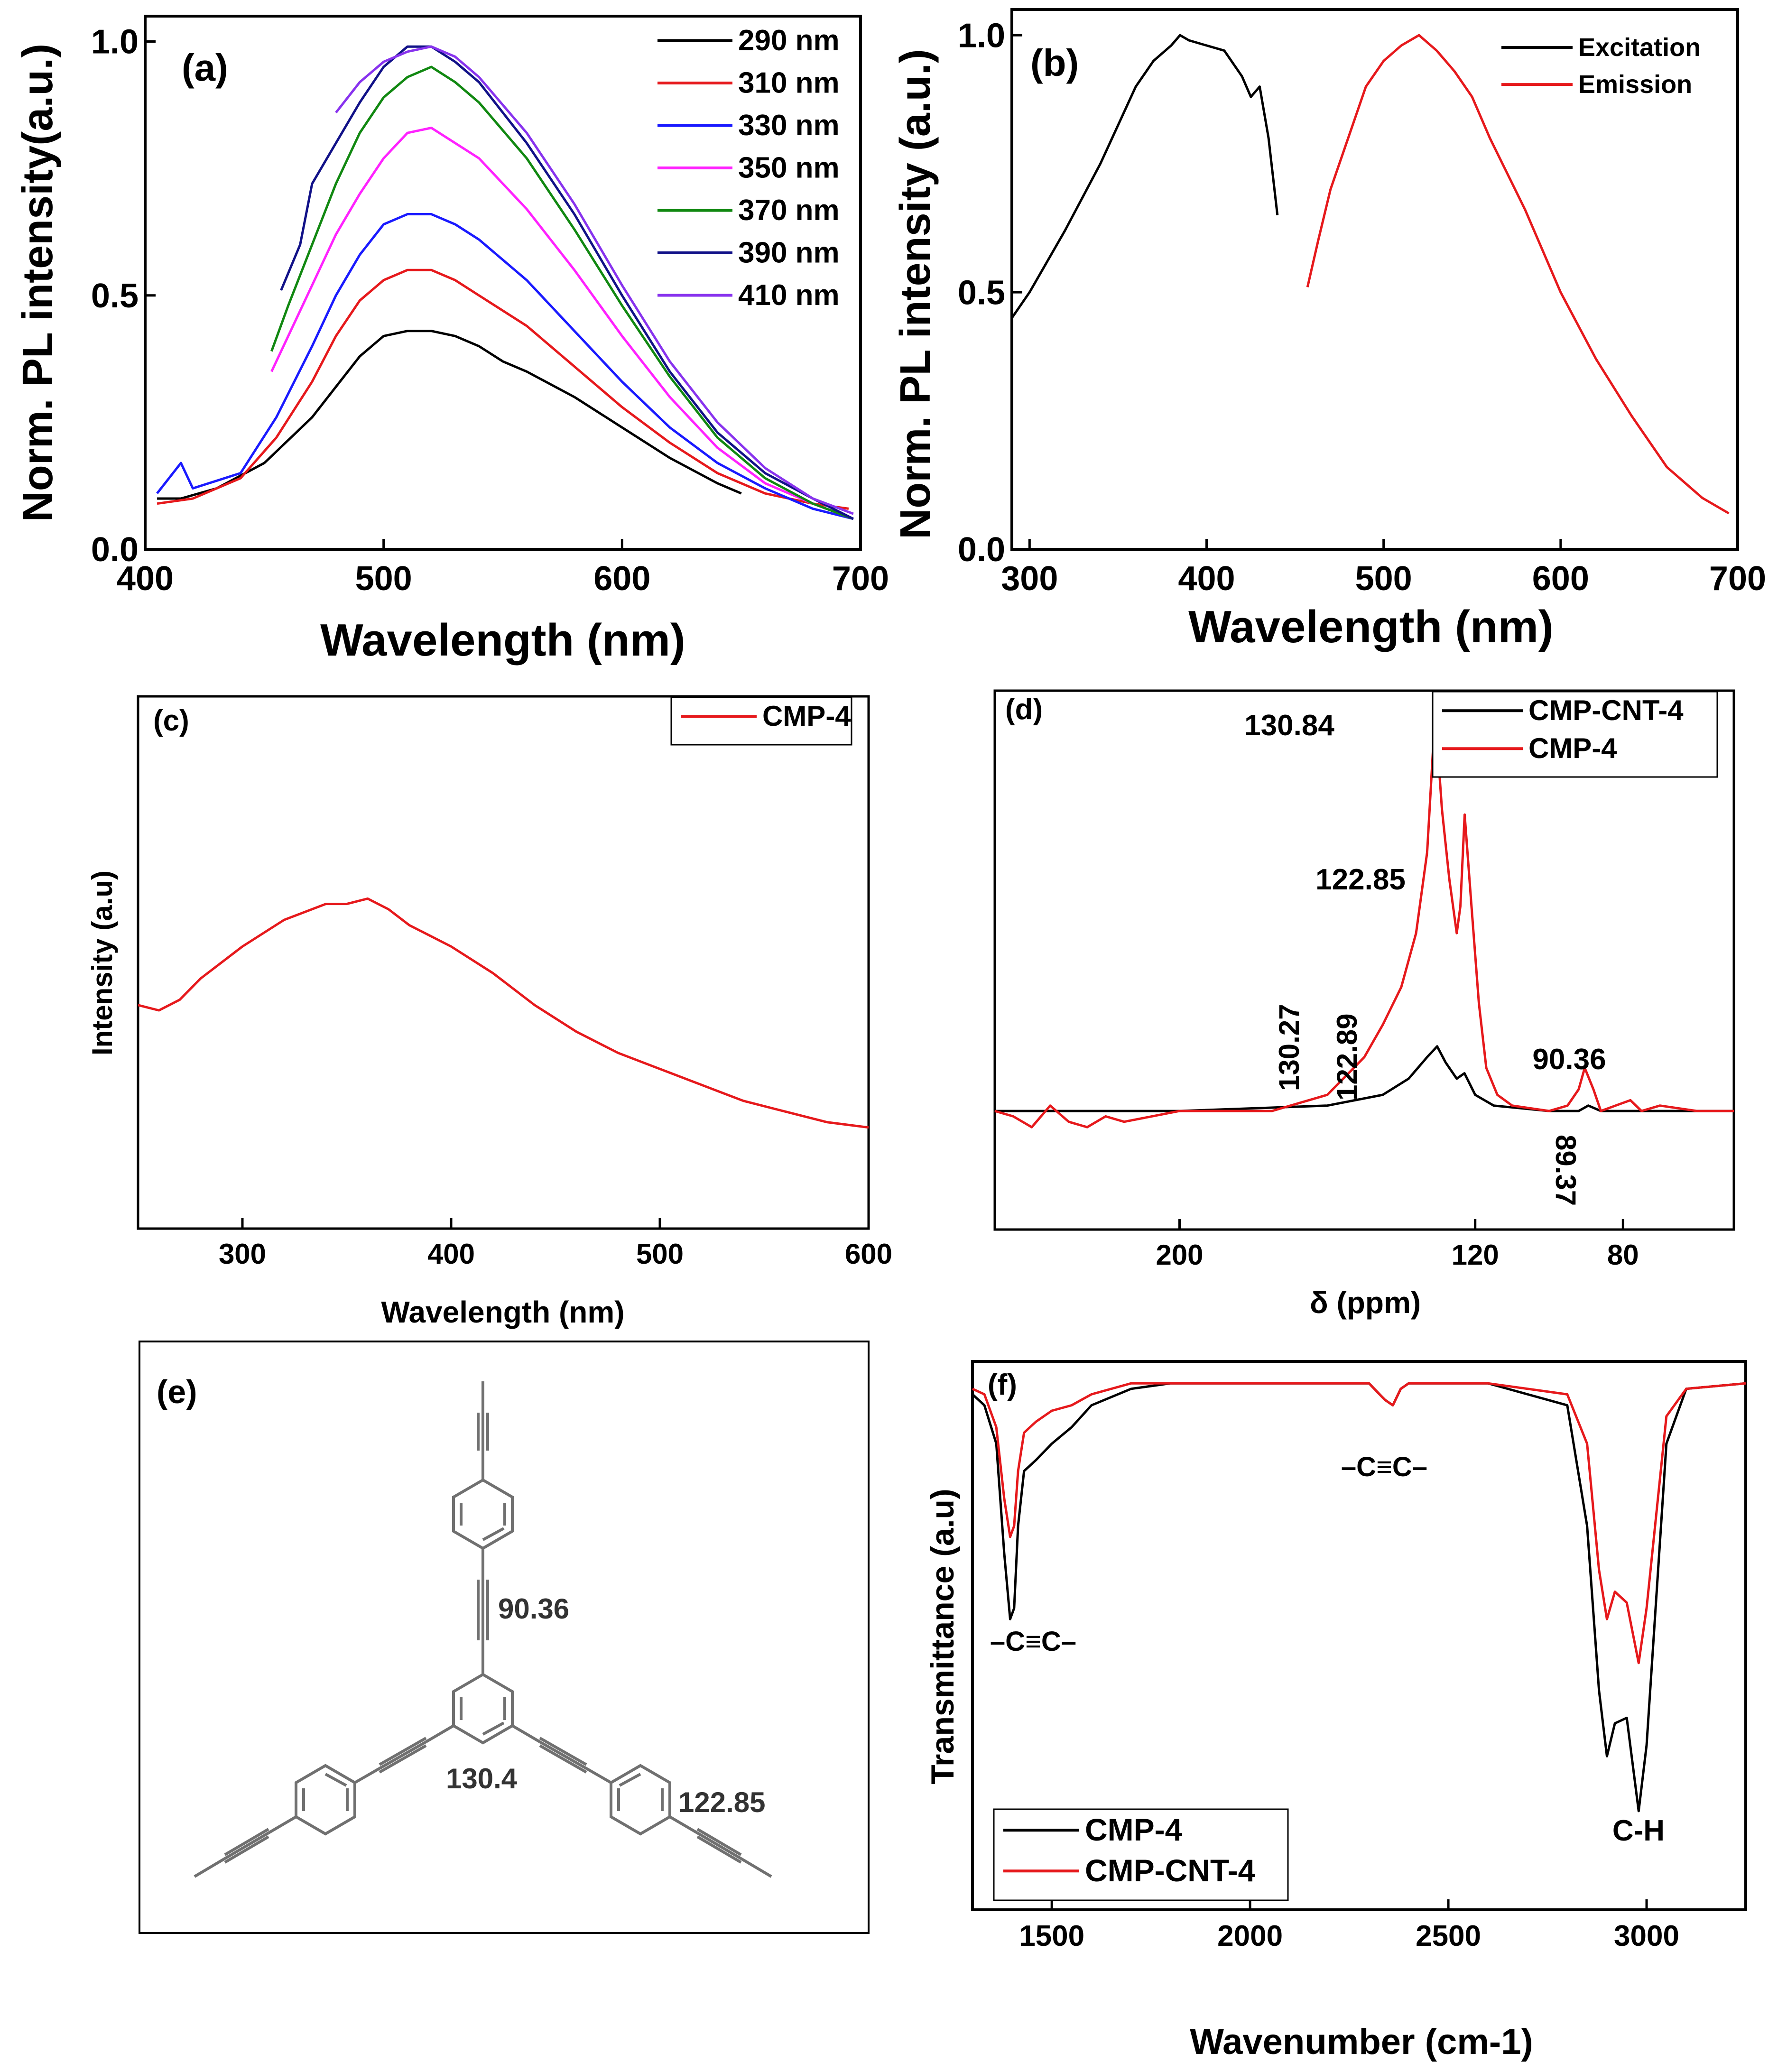  I want to click on panel-b-xlabel: Wavelength (nm), so click(1371, 626).